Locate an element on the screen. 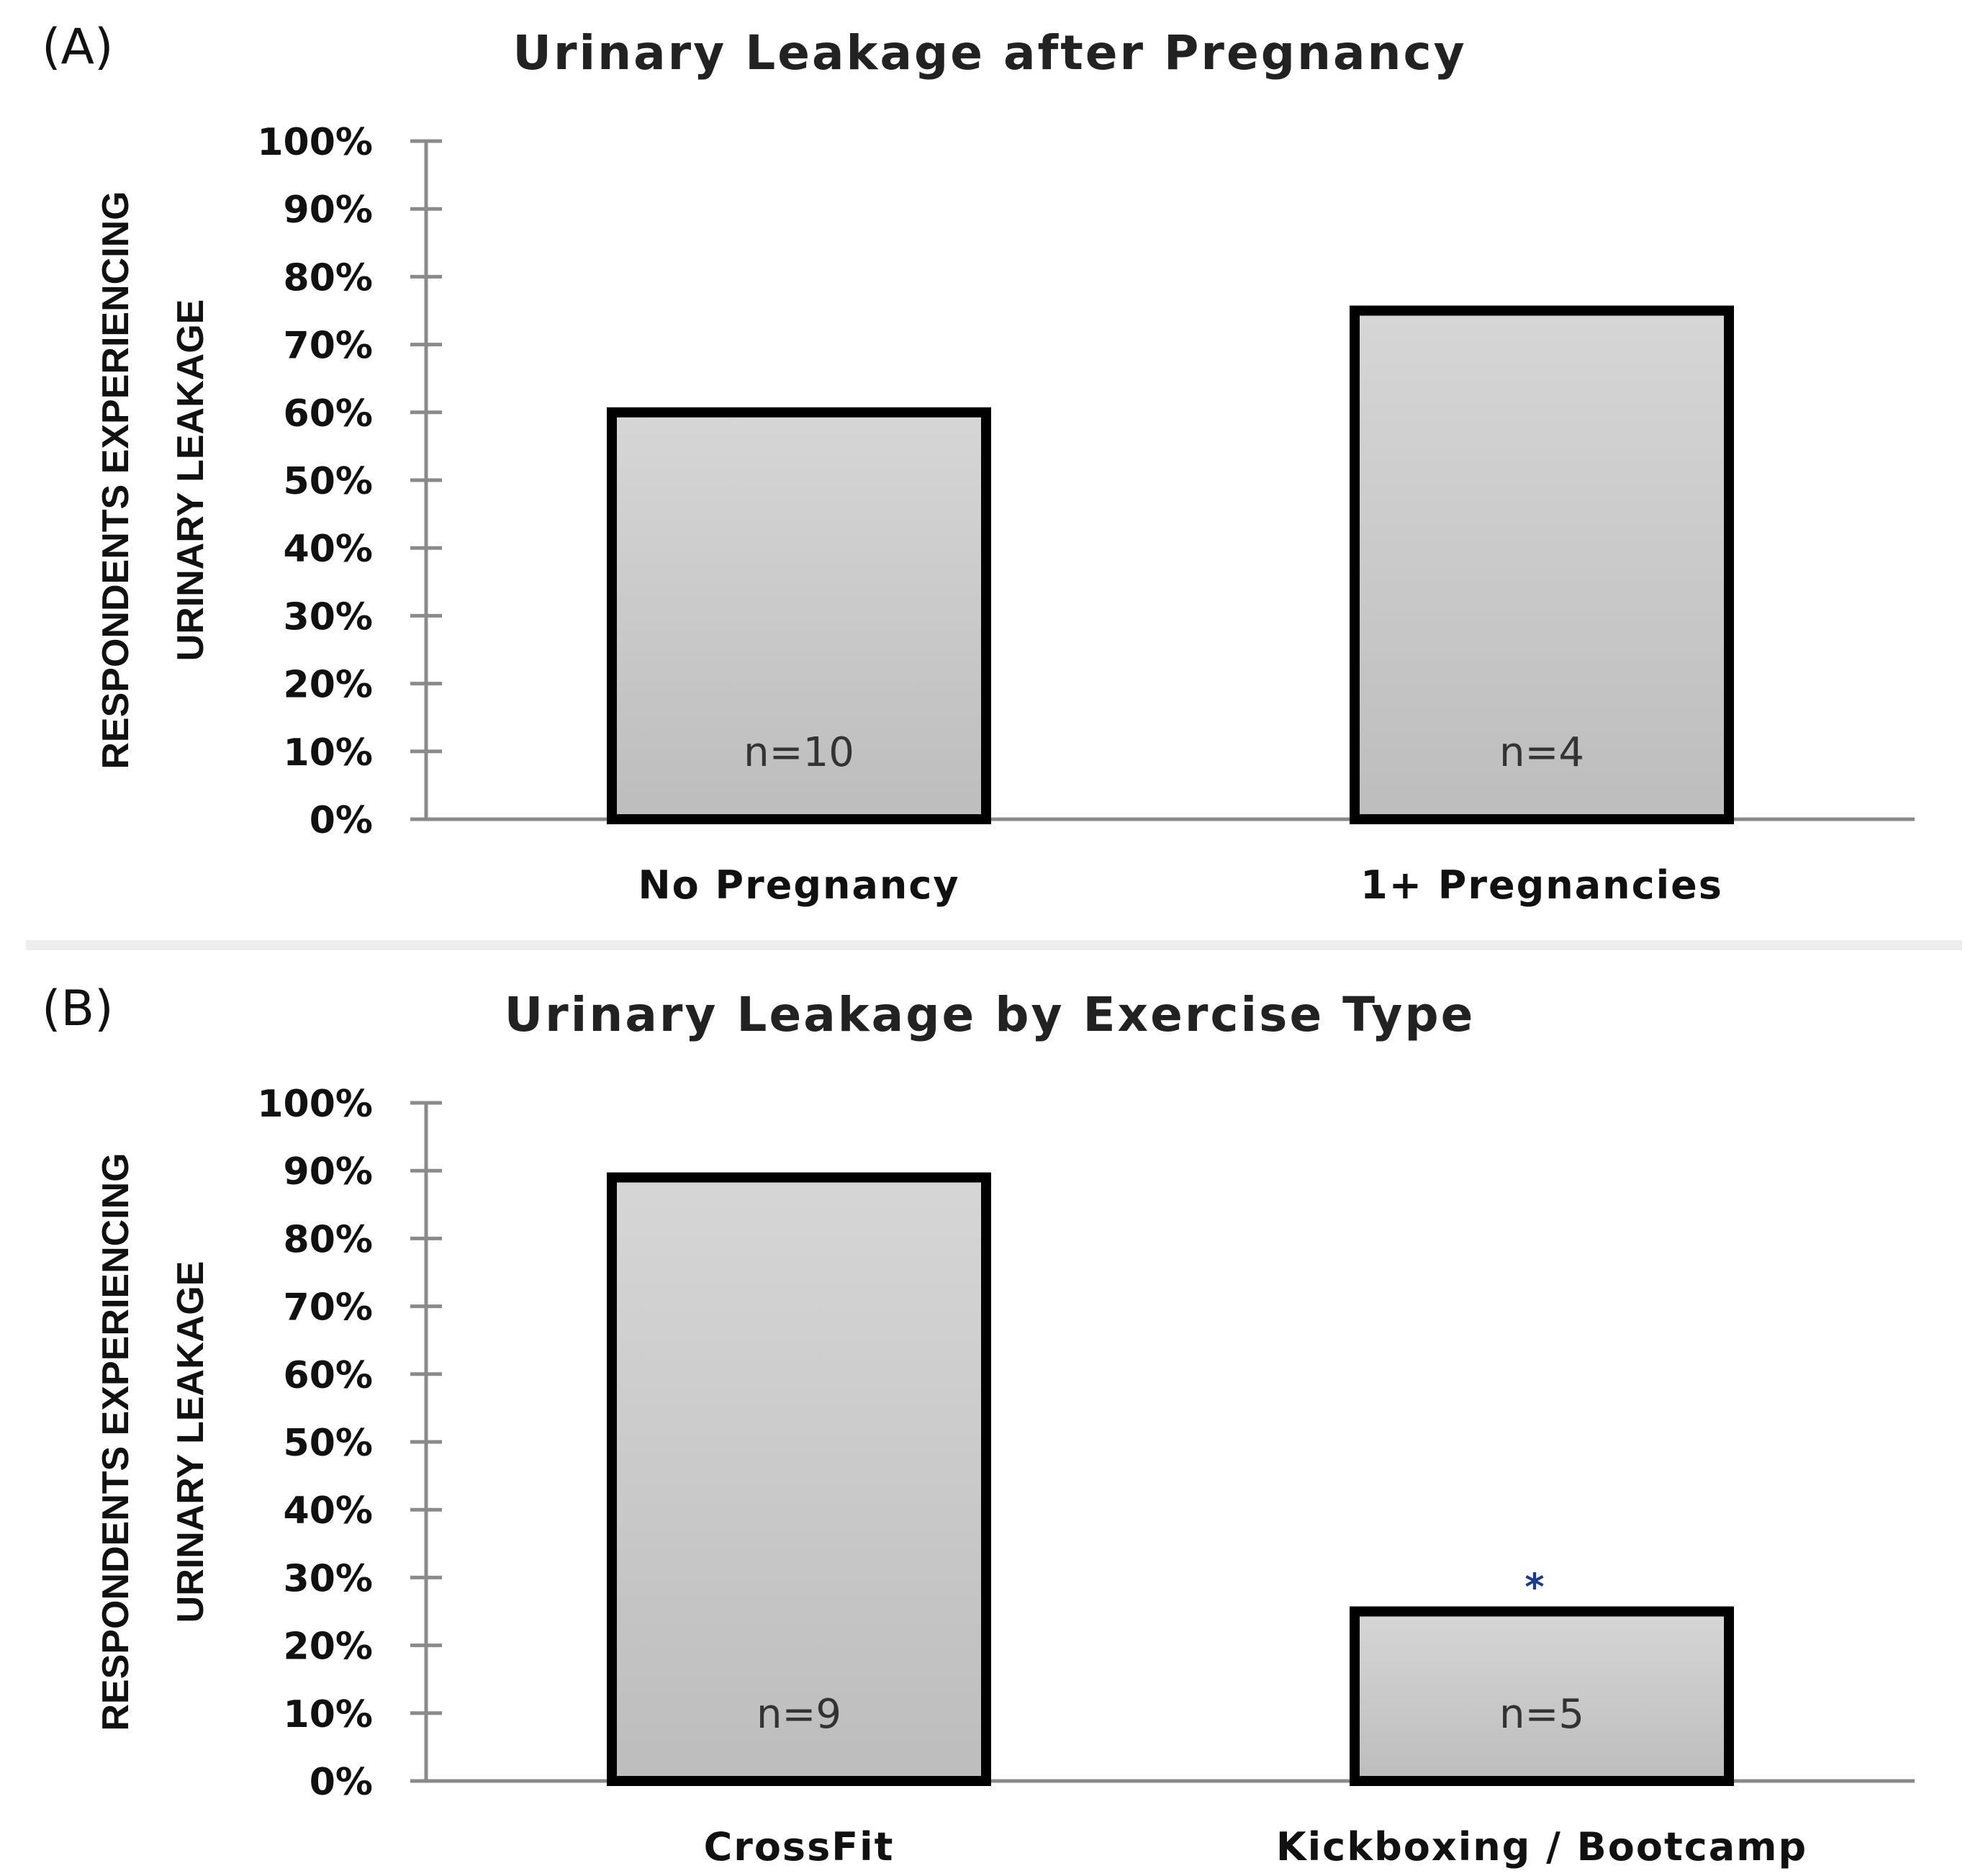 This screenshot has height=1876, width=1983. bar-label: n=10 is located at coordinates (799, 752).